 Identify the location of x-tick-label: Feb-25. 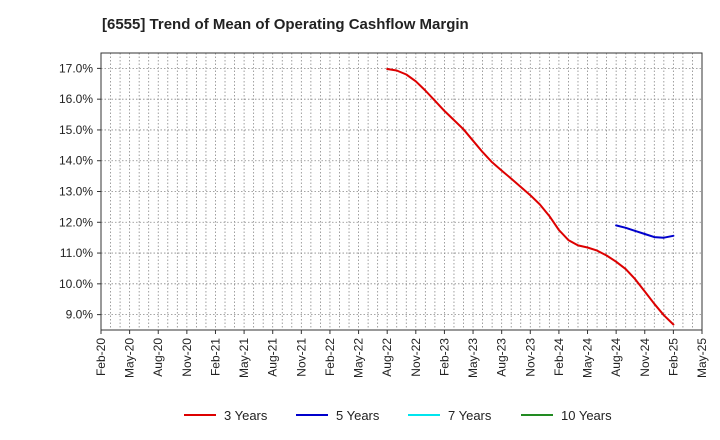
(673, 357).